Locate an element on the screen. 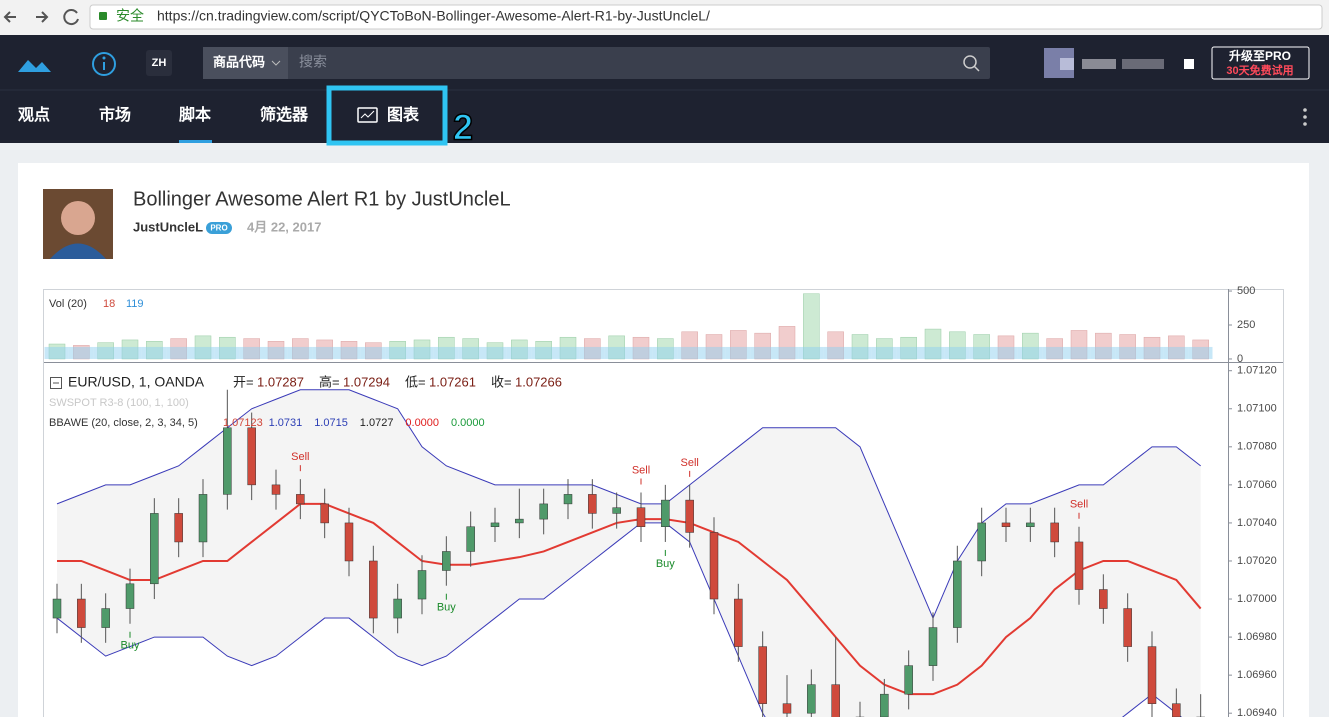 This screenshot has height=717, width=1329. more-menu-dot is located at coordinates (1305, 117).